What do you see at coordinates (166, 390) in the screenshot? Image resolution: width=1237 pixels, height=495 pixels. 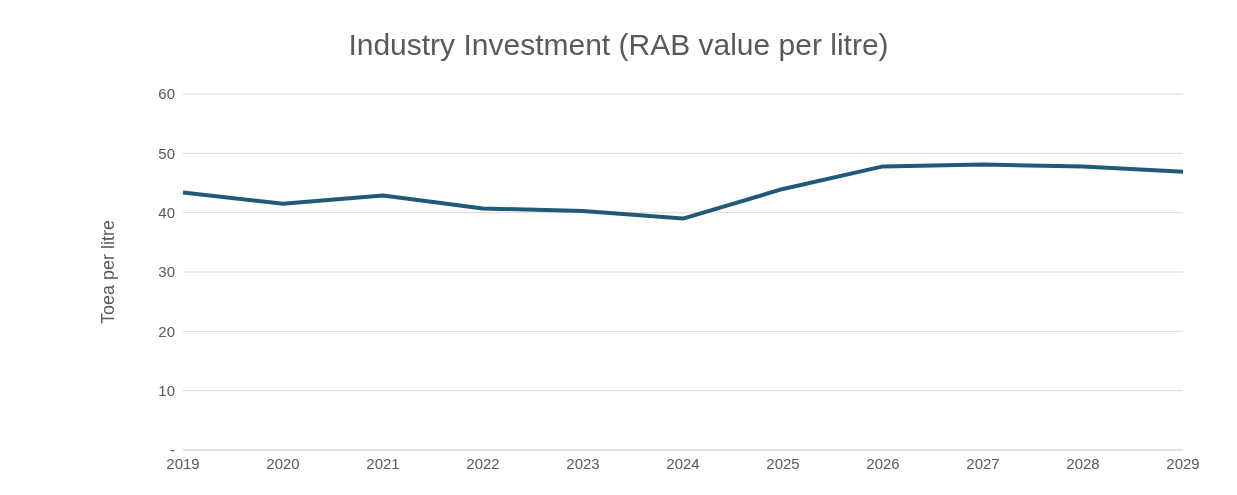 I see `y-tick-label: 10` at bounding box center [166, 390].